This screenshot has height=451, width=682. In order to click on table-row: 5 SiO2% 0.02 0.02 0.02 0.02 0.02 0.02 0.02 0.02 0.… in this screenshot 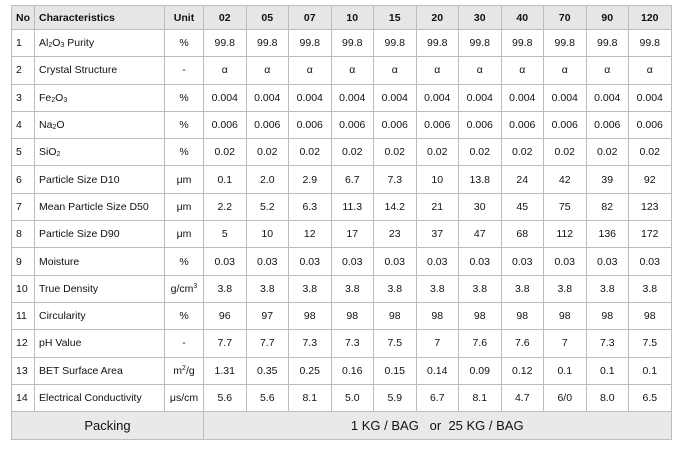, I will do `click(341, 152)`.